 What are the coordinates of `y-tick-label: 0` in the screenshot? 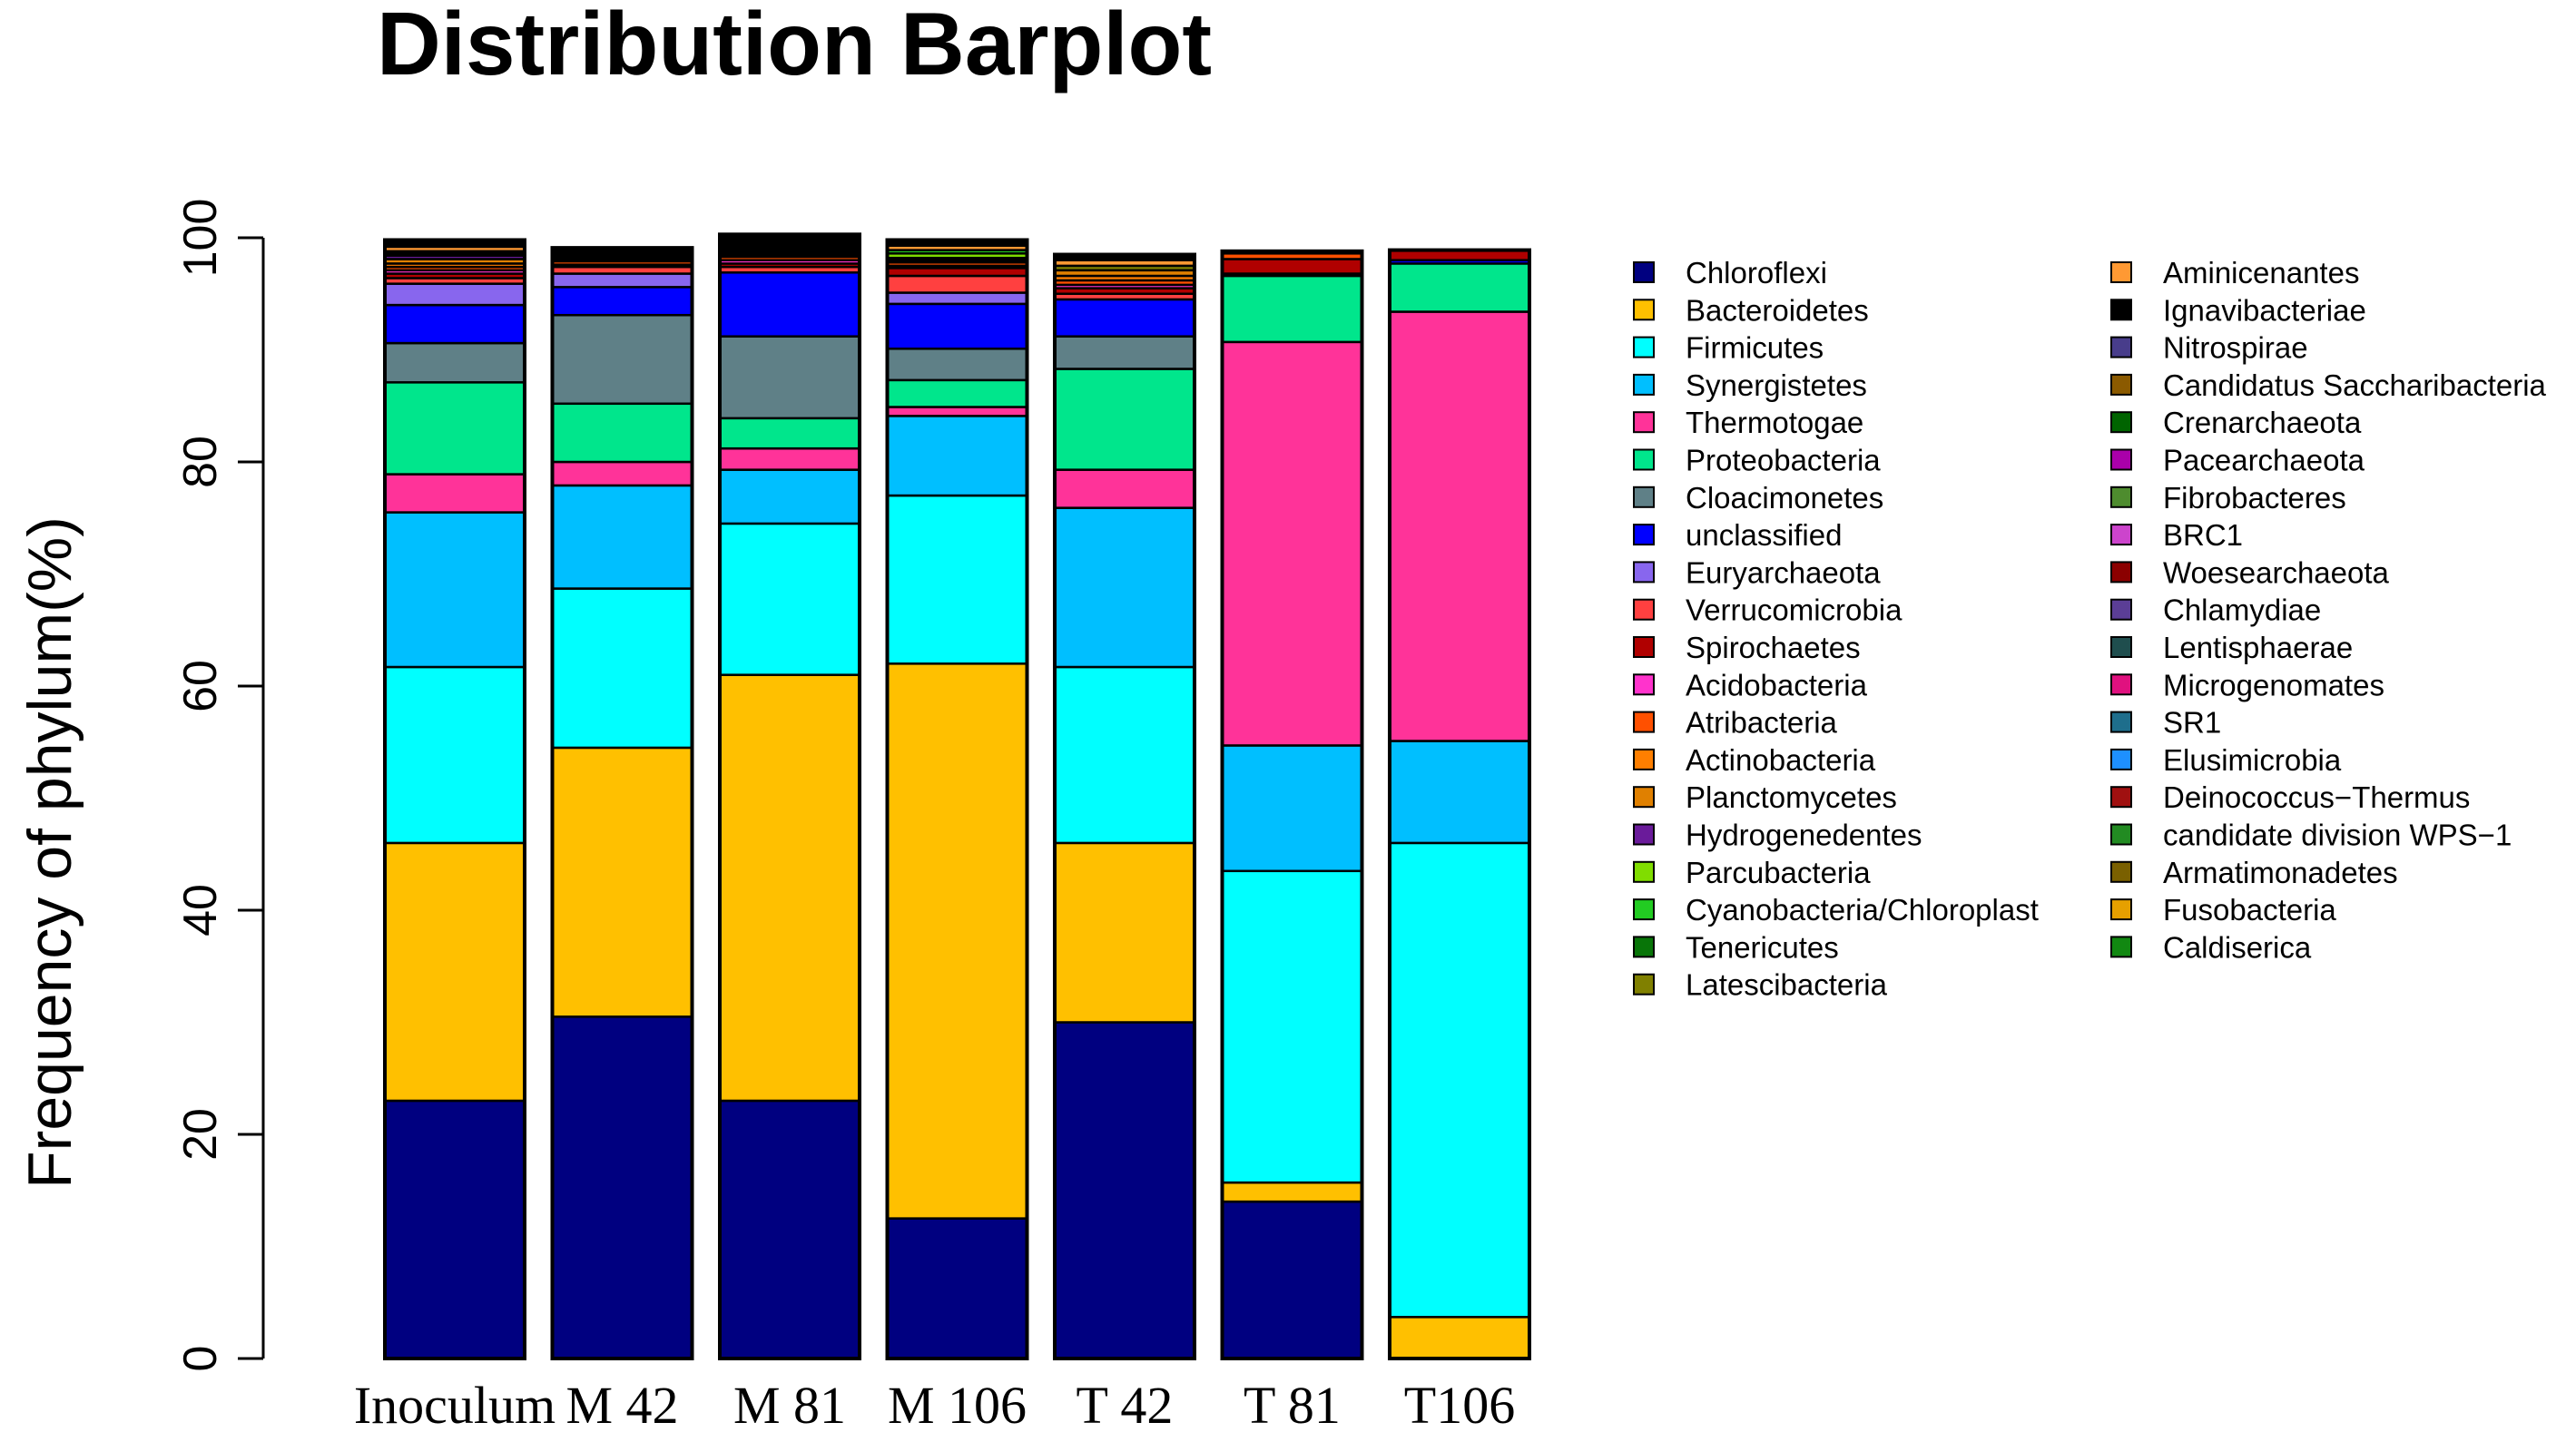 It's located at (200, 1359).